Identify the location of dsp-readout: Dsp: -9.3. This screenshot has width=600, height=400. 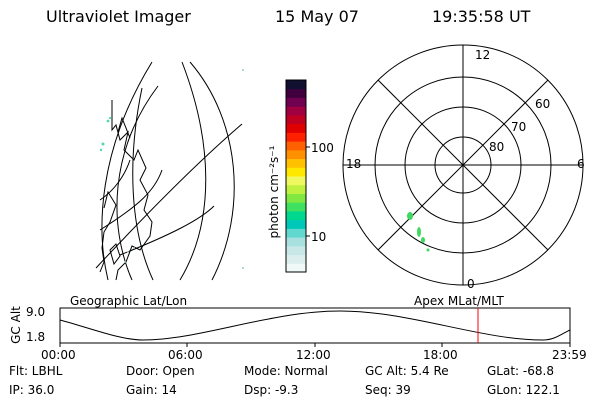
(271, 390).